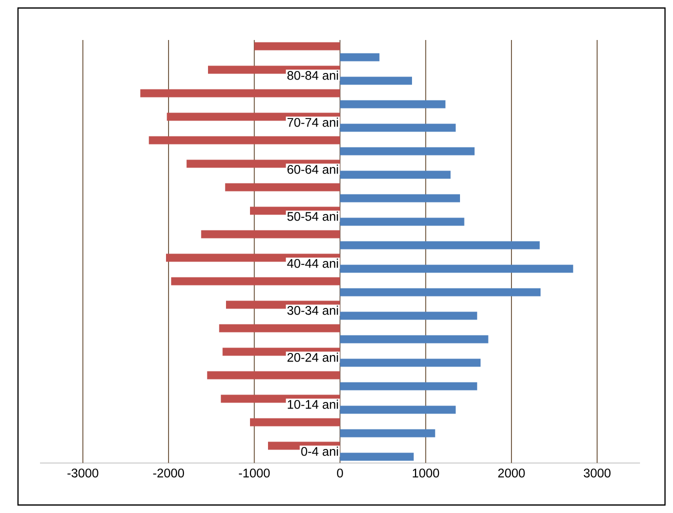  Describe the element at coordinates (426, 473) in the screenshot. I see `x-tick-label: 1000` at that location.